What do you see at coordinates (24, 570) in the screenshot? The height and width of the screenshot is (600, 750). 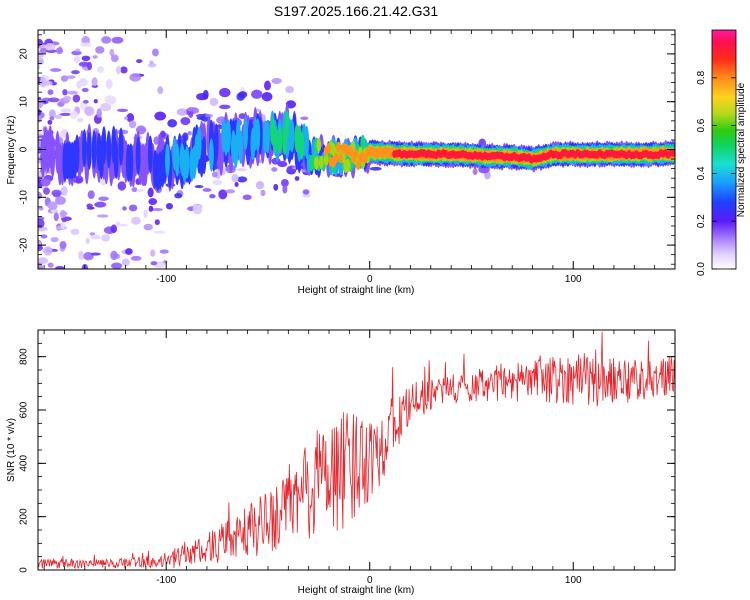 I see `y-tick-label: 0` at bounding box center [24, 570].